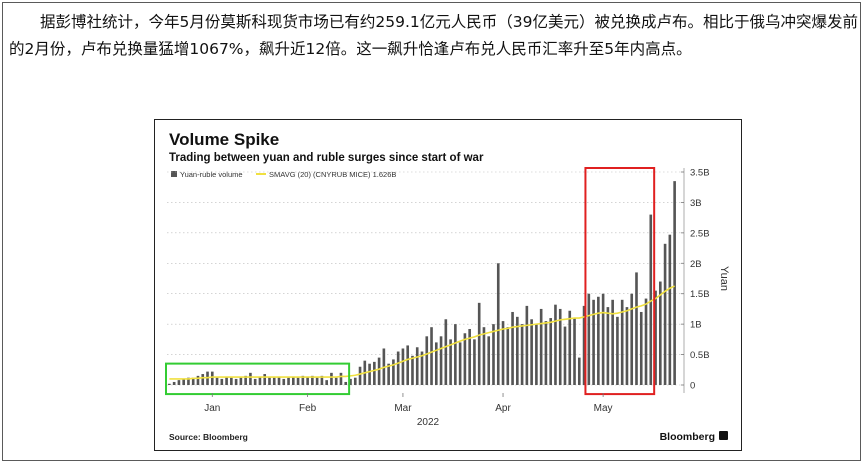  What do you see at coordinates (208, 437) in the screenshot?
I see `chart-source: Source: Bloomberg` at bounding box center [208, 437].